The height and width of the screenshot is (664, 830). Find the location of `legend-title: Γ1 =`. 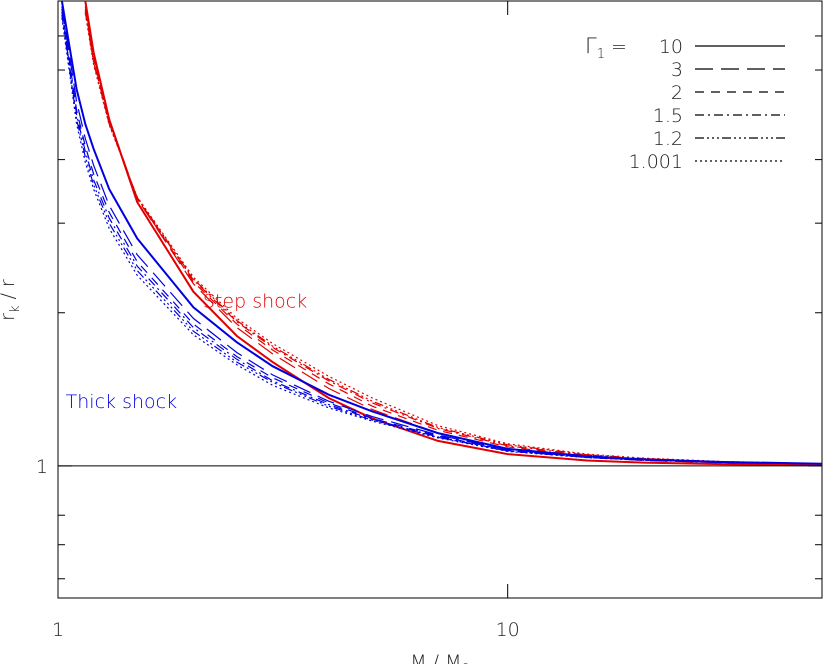

legend-title: Γ1 = is located at coordinates (606, 48).